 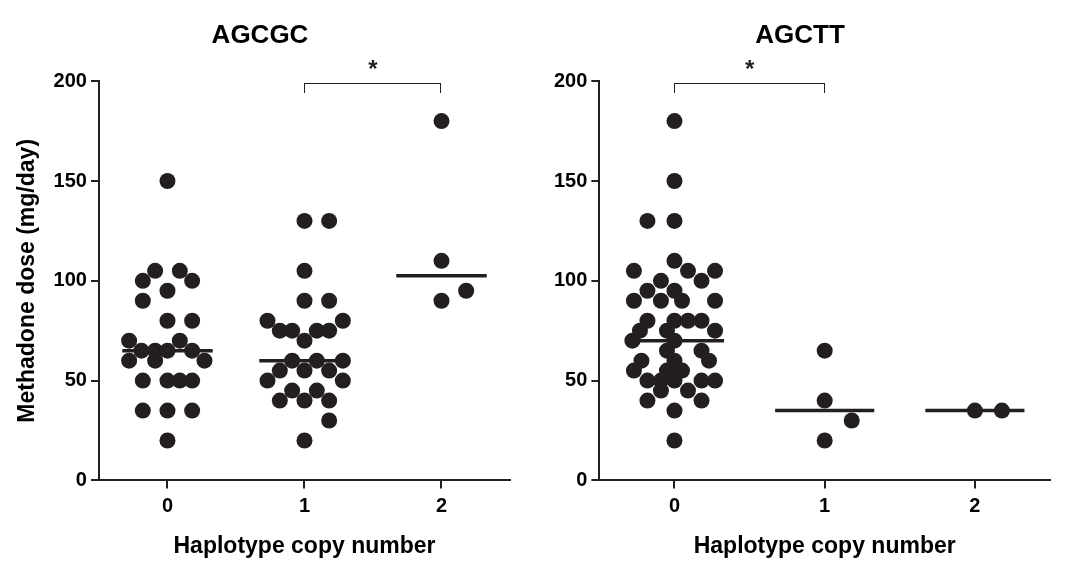 What do you see at coordinates (70, 79) in the screenshot?
I see `y-tick-label: 200` at bounding box center [70, 79].